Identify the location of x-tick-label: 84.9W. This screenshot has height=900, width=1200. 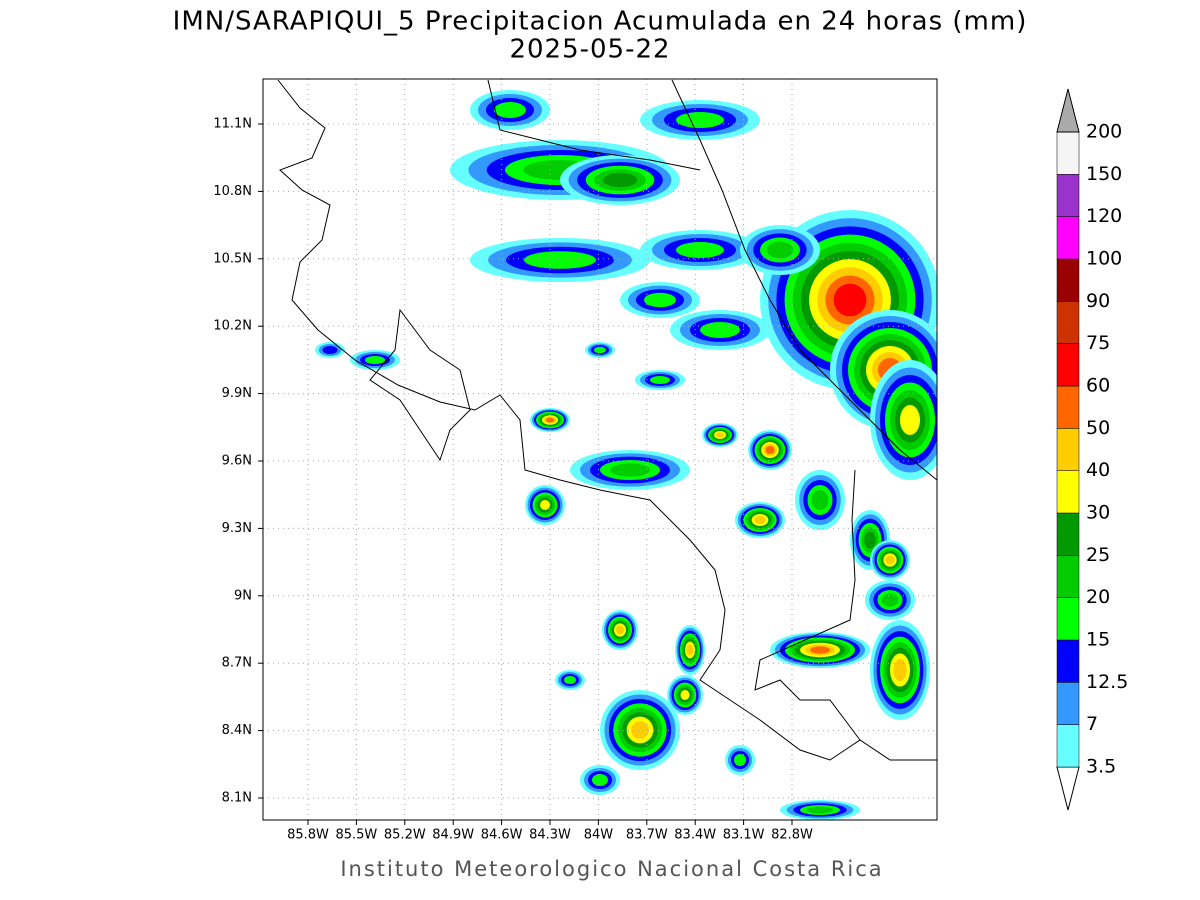
(453, 835).